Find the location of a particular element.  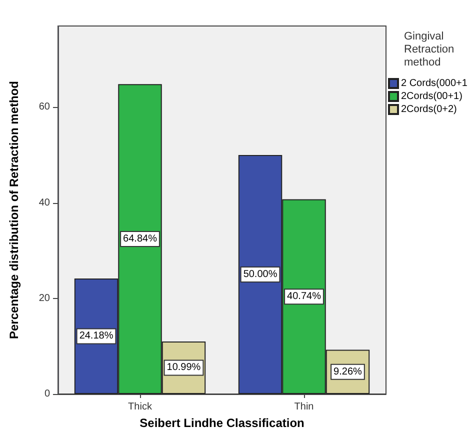

legend-label: 2 Cords(000+1 is located at coordinates (434, 83).